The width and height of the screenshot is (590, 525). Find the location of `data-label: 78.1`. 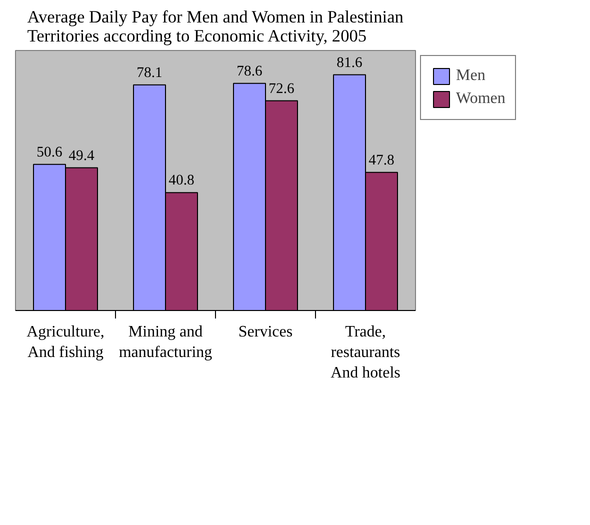

data-label: 78.1 is located at coordinates (149, 72).